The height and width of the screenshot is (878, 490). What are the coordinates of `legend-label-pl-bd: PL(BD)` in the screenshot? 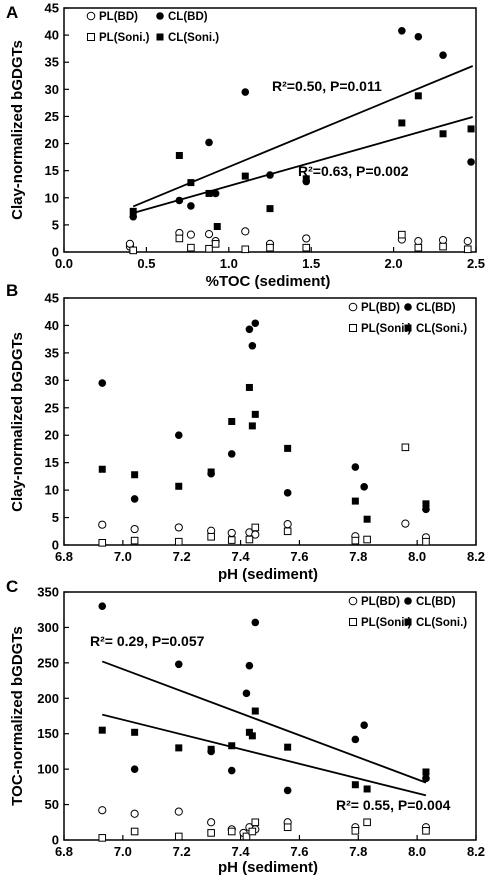 It's located at (118, 17).